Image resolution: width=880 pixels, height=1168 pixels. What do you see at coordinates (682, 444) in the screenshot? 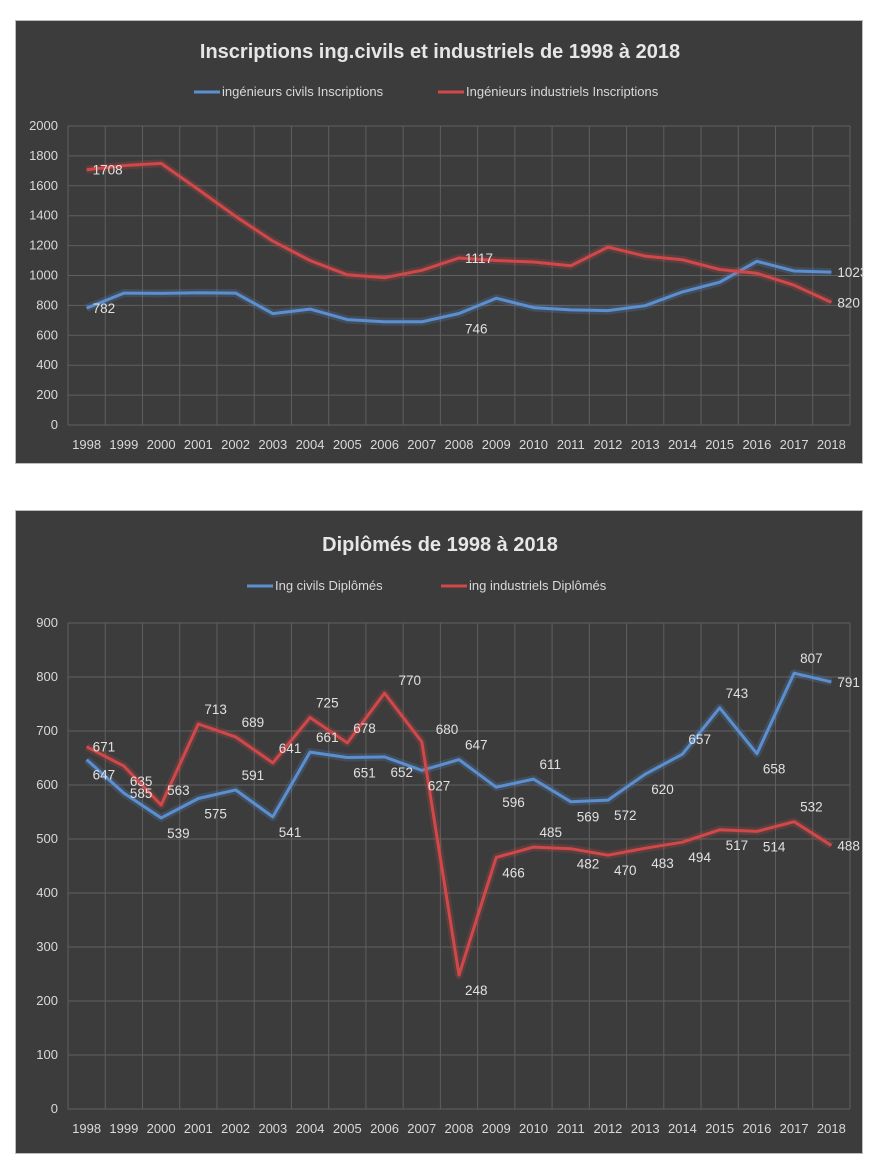
I see `x-tick-label: 2014` at bounding box center [682, 444].